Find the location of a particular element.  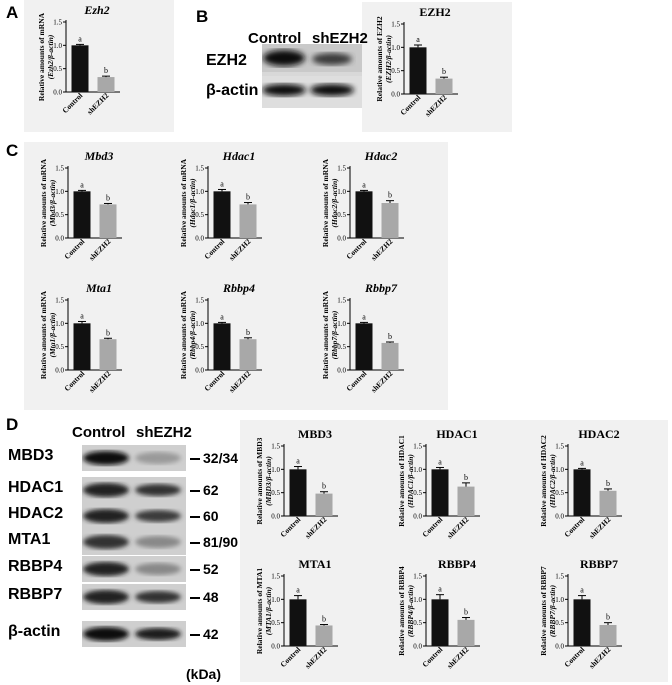

blot-d-label-2: HDAC2 is located at coordinates (36, 513).